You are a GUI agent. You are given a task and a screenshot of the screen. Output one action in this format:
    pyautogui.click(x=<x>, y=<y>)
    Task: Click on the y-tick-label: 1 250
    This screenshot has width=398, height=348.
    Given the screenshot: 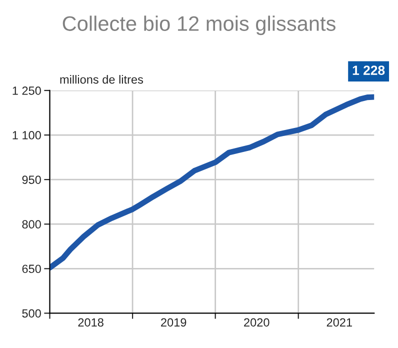 What is the action you would take?
    pyautogui.click(x=26, y=90)
    